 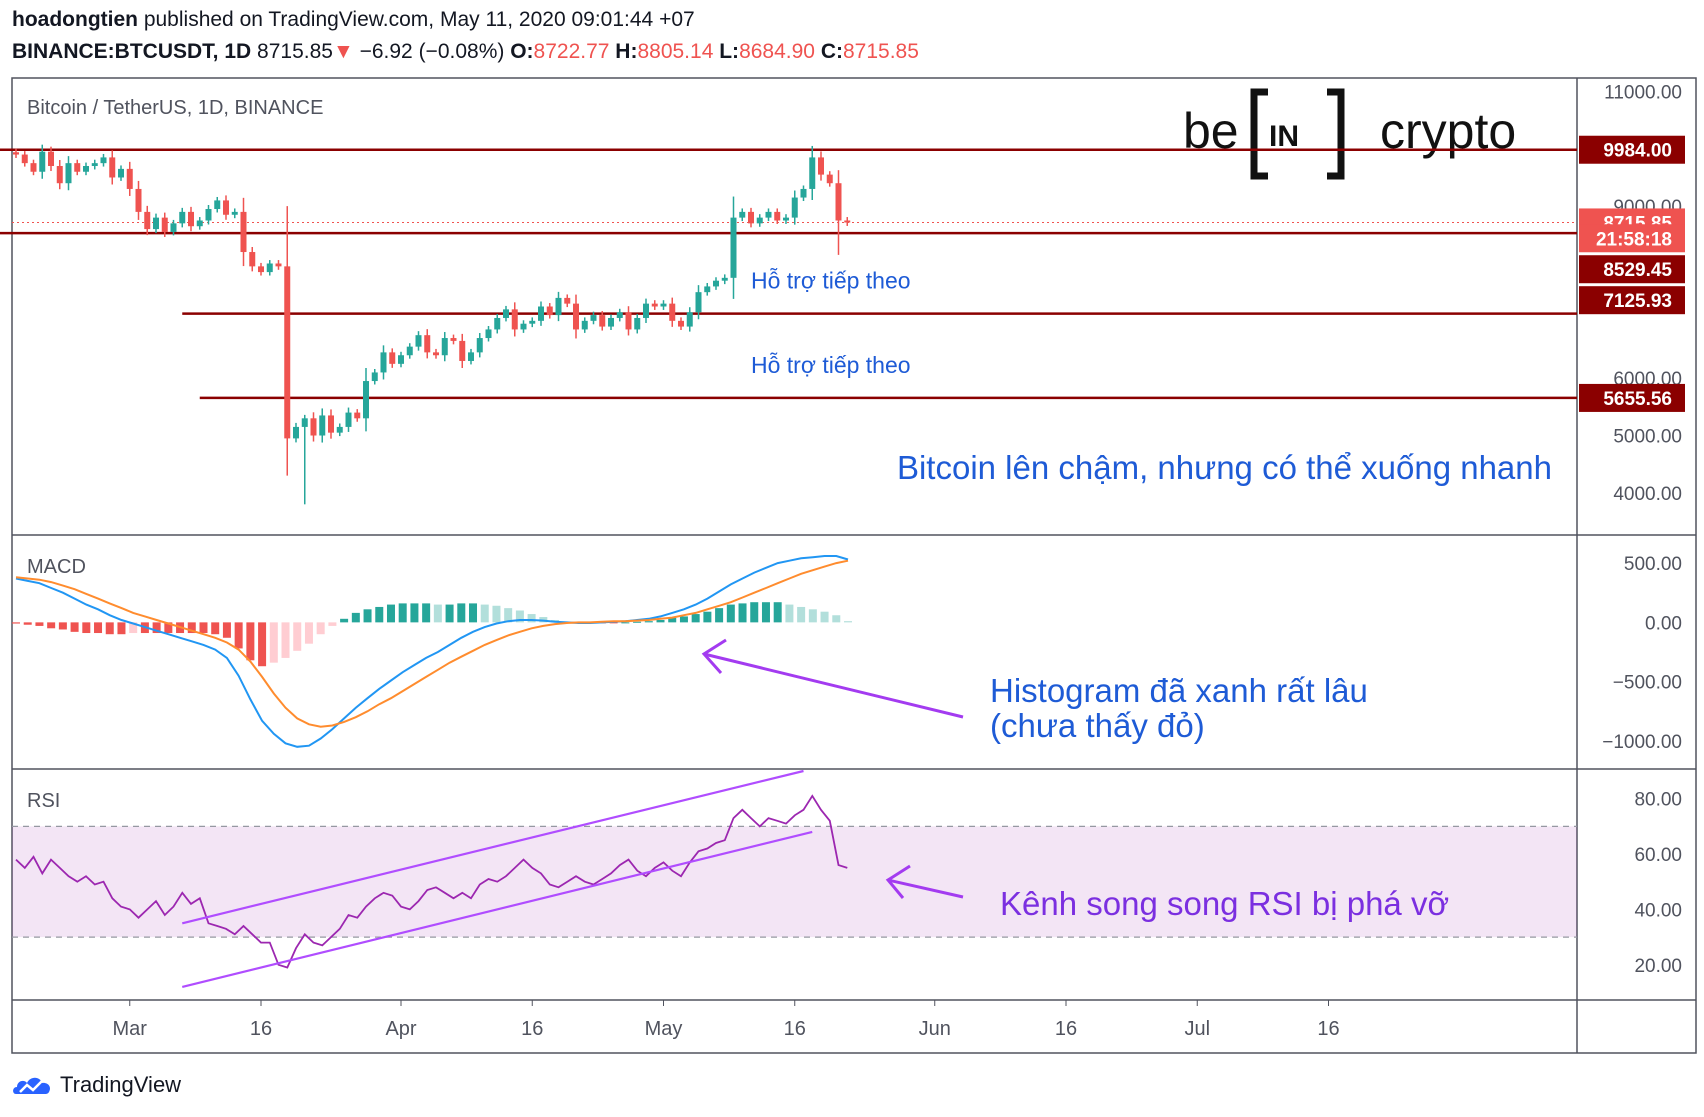 What do you see at coordinates (75, 19) in the screenshot?
I see `author: hoadongtien` at bounding box center [75, 19].